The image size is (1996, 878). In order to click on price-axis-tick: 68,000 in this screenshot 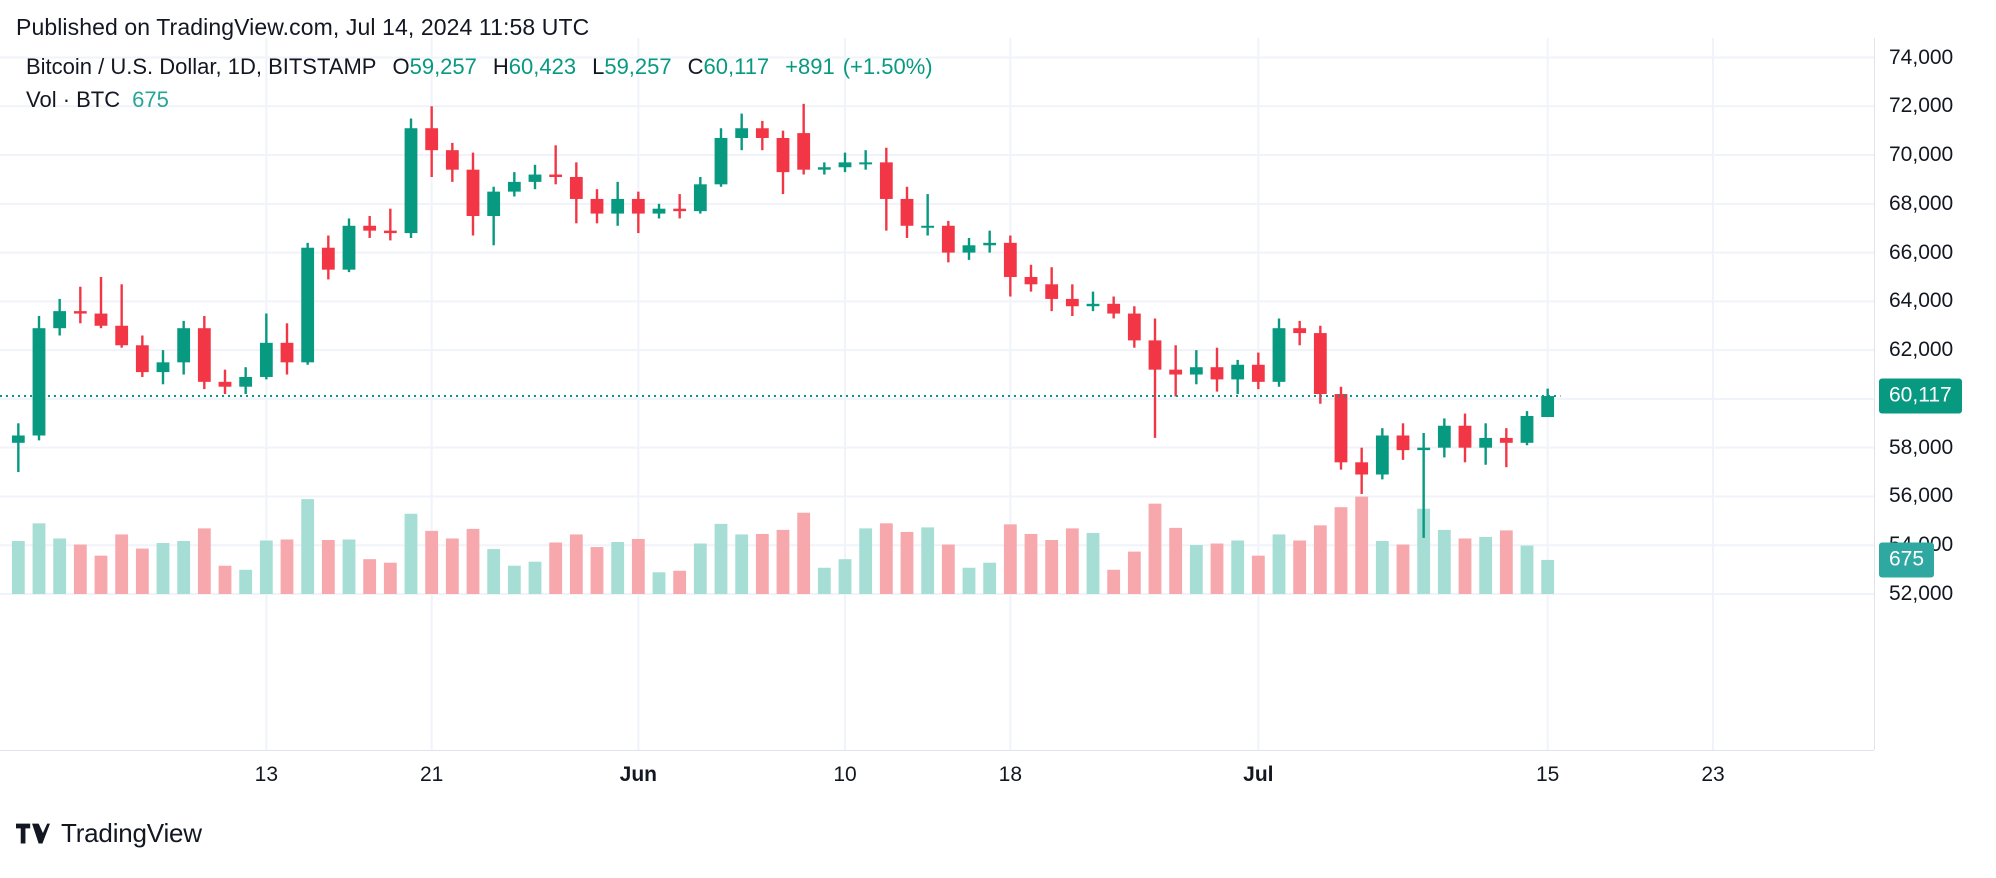, I will do `click(1921, 203)`.